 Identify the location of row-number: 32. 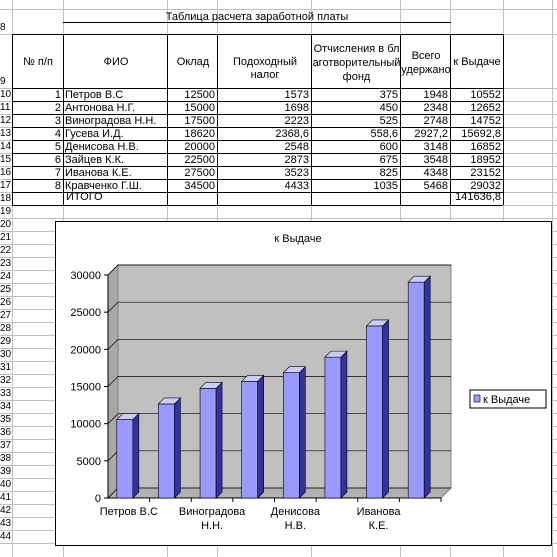
(6, 381).